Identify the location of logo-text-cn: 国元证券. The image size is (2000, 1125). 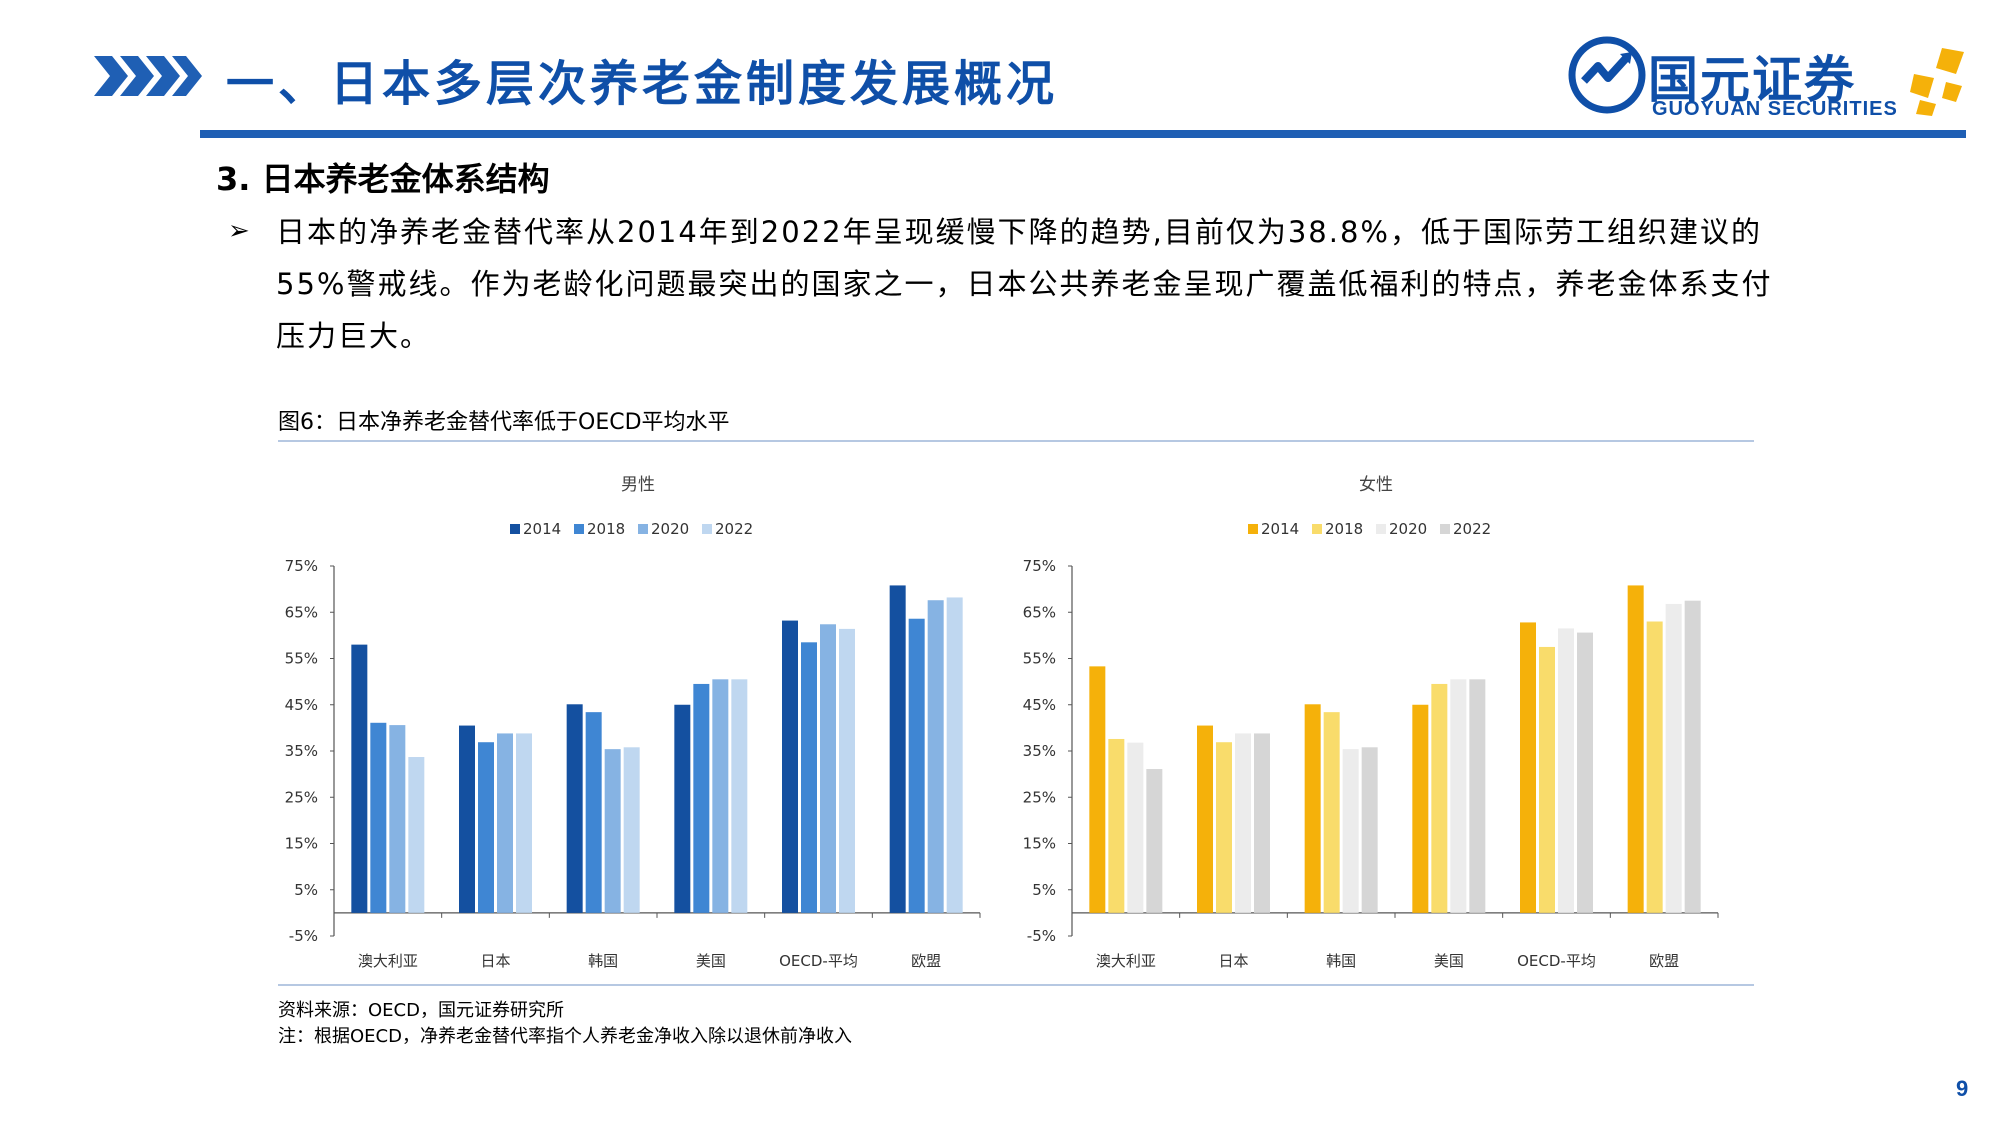
(1752, 80).